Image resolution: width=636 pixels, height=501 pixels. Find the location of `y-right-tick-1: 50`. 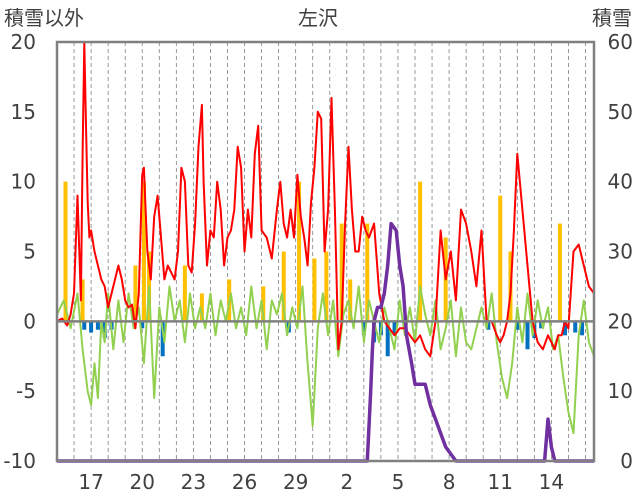

y-right-tick-1: 50 is located at coordinates (620, 112).